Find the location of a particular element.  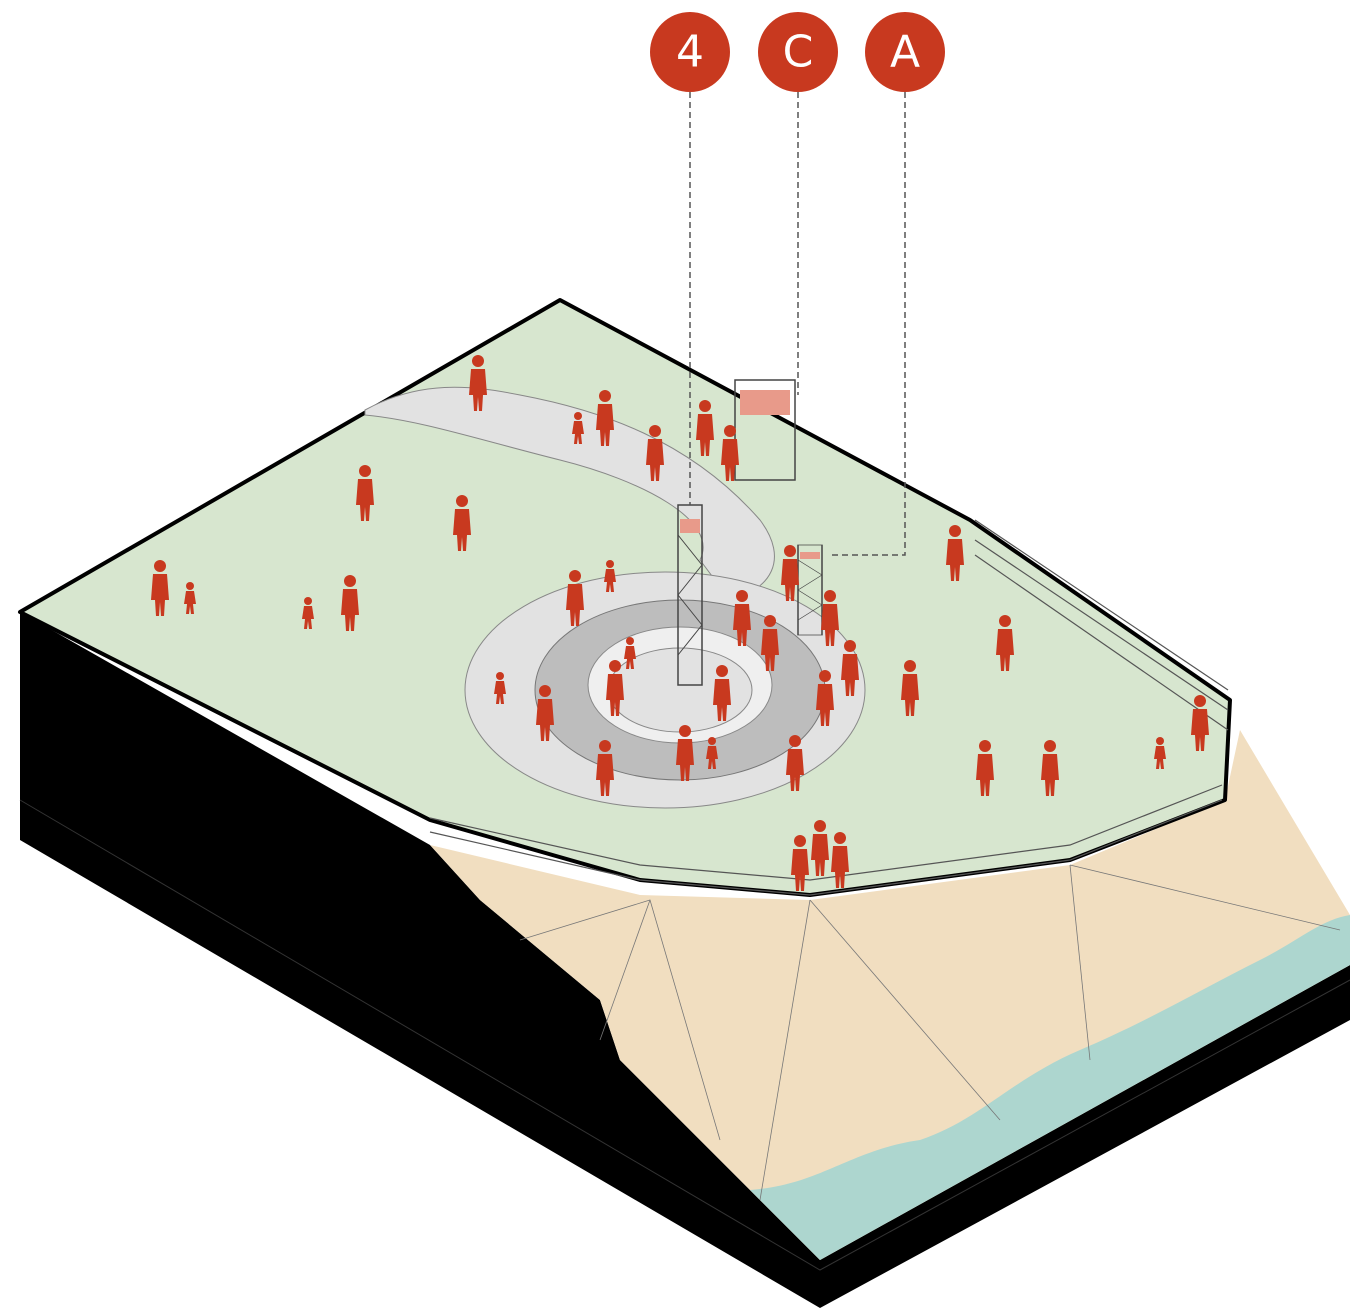

leader-lines is located at coordinates (797, 324).